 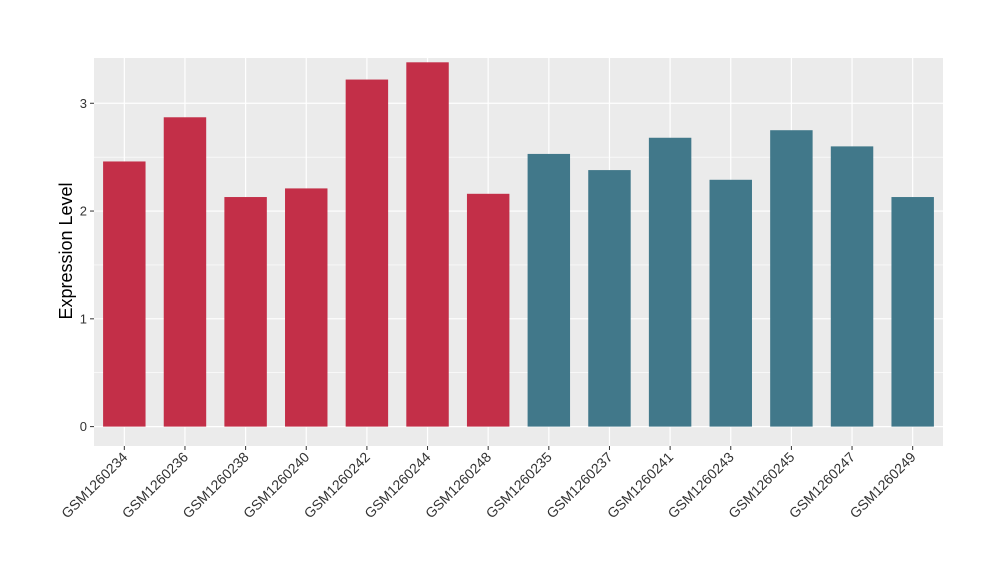 I want to click on y-tick-label: 2, so click(x=83, y=211).